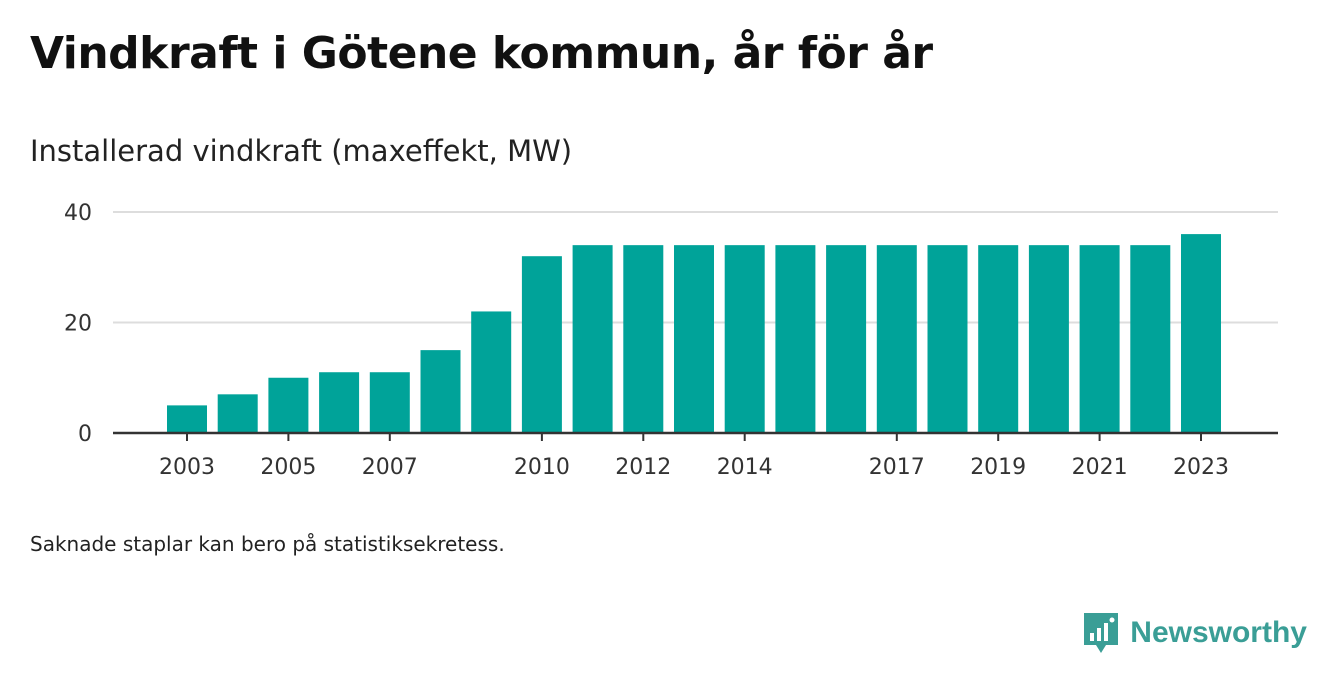 The width and height of the screenshot is (1340, 685). Describe the element at coordinates (288, 467) in the screenshot. I see `x-tick-label: 2005` at that location.